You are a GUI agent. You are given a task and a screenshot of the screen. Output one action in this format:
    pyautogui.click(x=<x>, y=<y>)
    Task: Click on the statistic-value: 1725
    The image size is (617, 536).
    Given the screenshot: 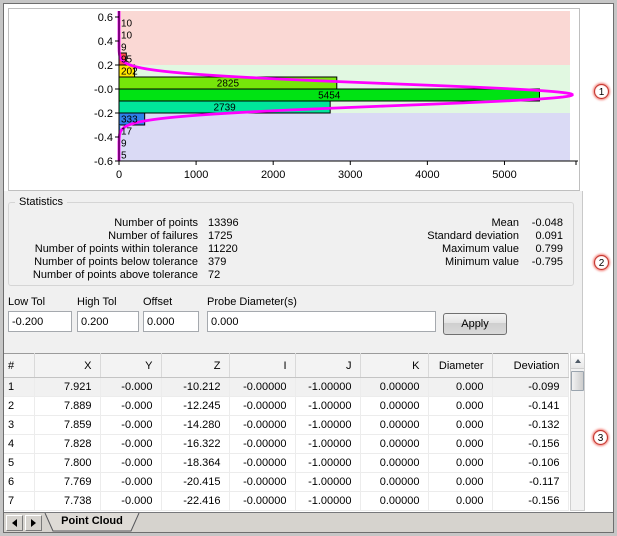 What is the action you would take?
    pyautogui.click(x=220, y=236)
    